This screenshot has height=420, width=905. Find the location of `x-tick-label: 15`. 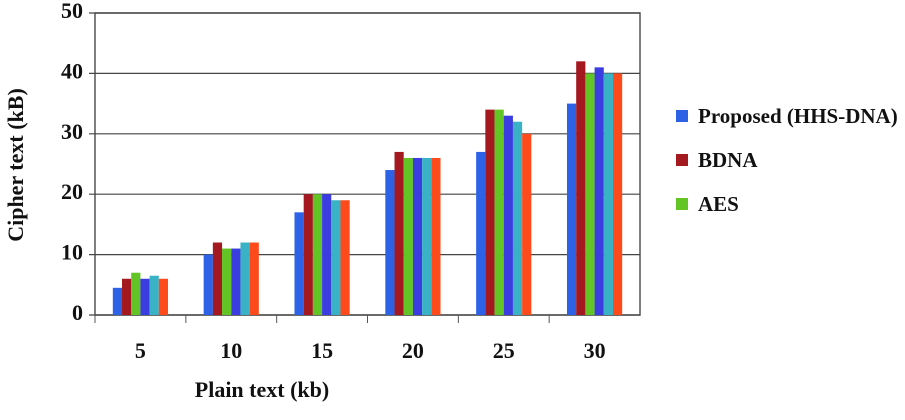

x-tick-label: 15 is located at coordinates (322, 350).